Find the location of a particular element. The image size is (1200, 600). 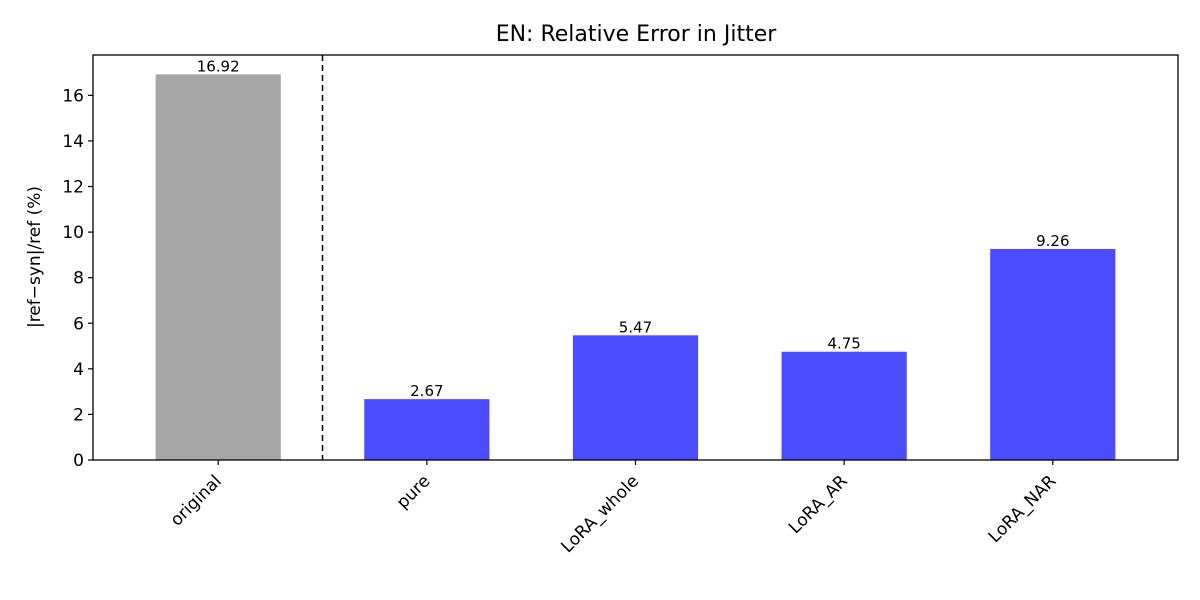

x-axis-ticks: original pure LoRA_whole LoRA_AR LoRA_NAR is located at coordinates (614, 508).